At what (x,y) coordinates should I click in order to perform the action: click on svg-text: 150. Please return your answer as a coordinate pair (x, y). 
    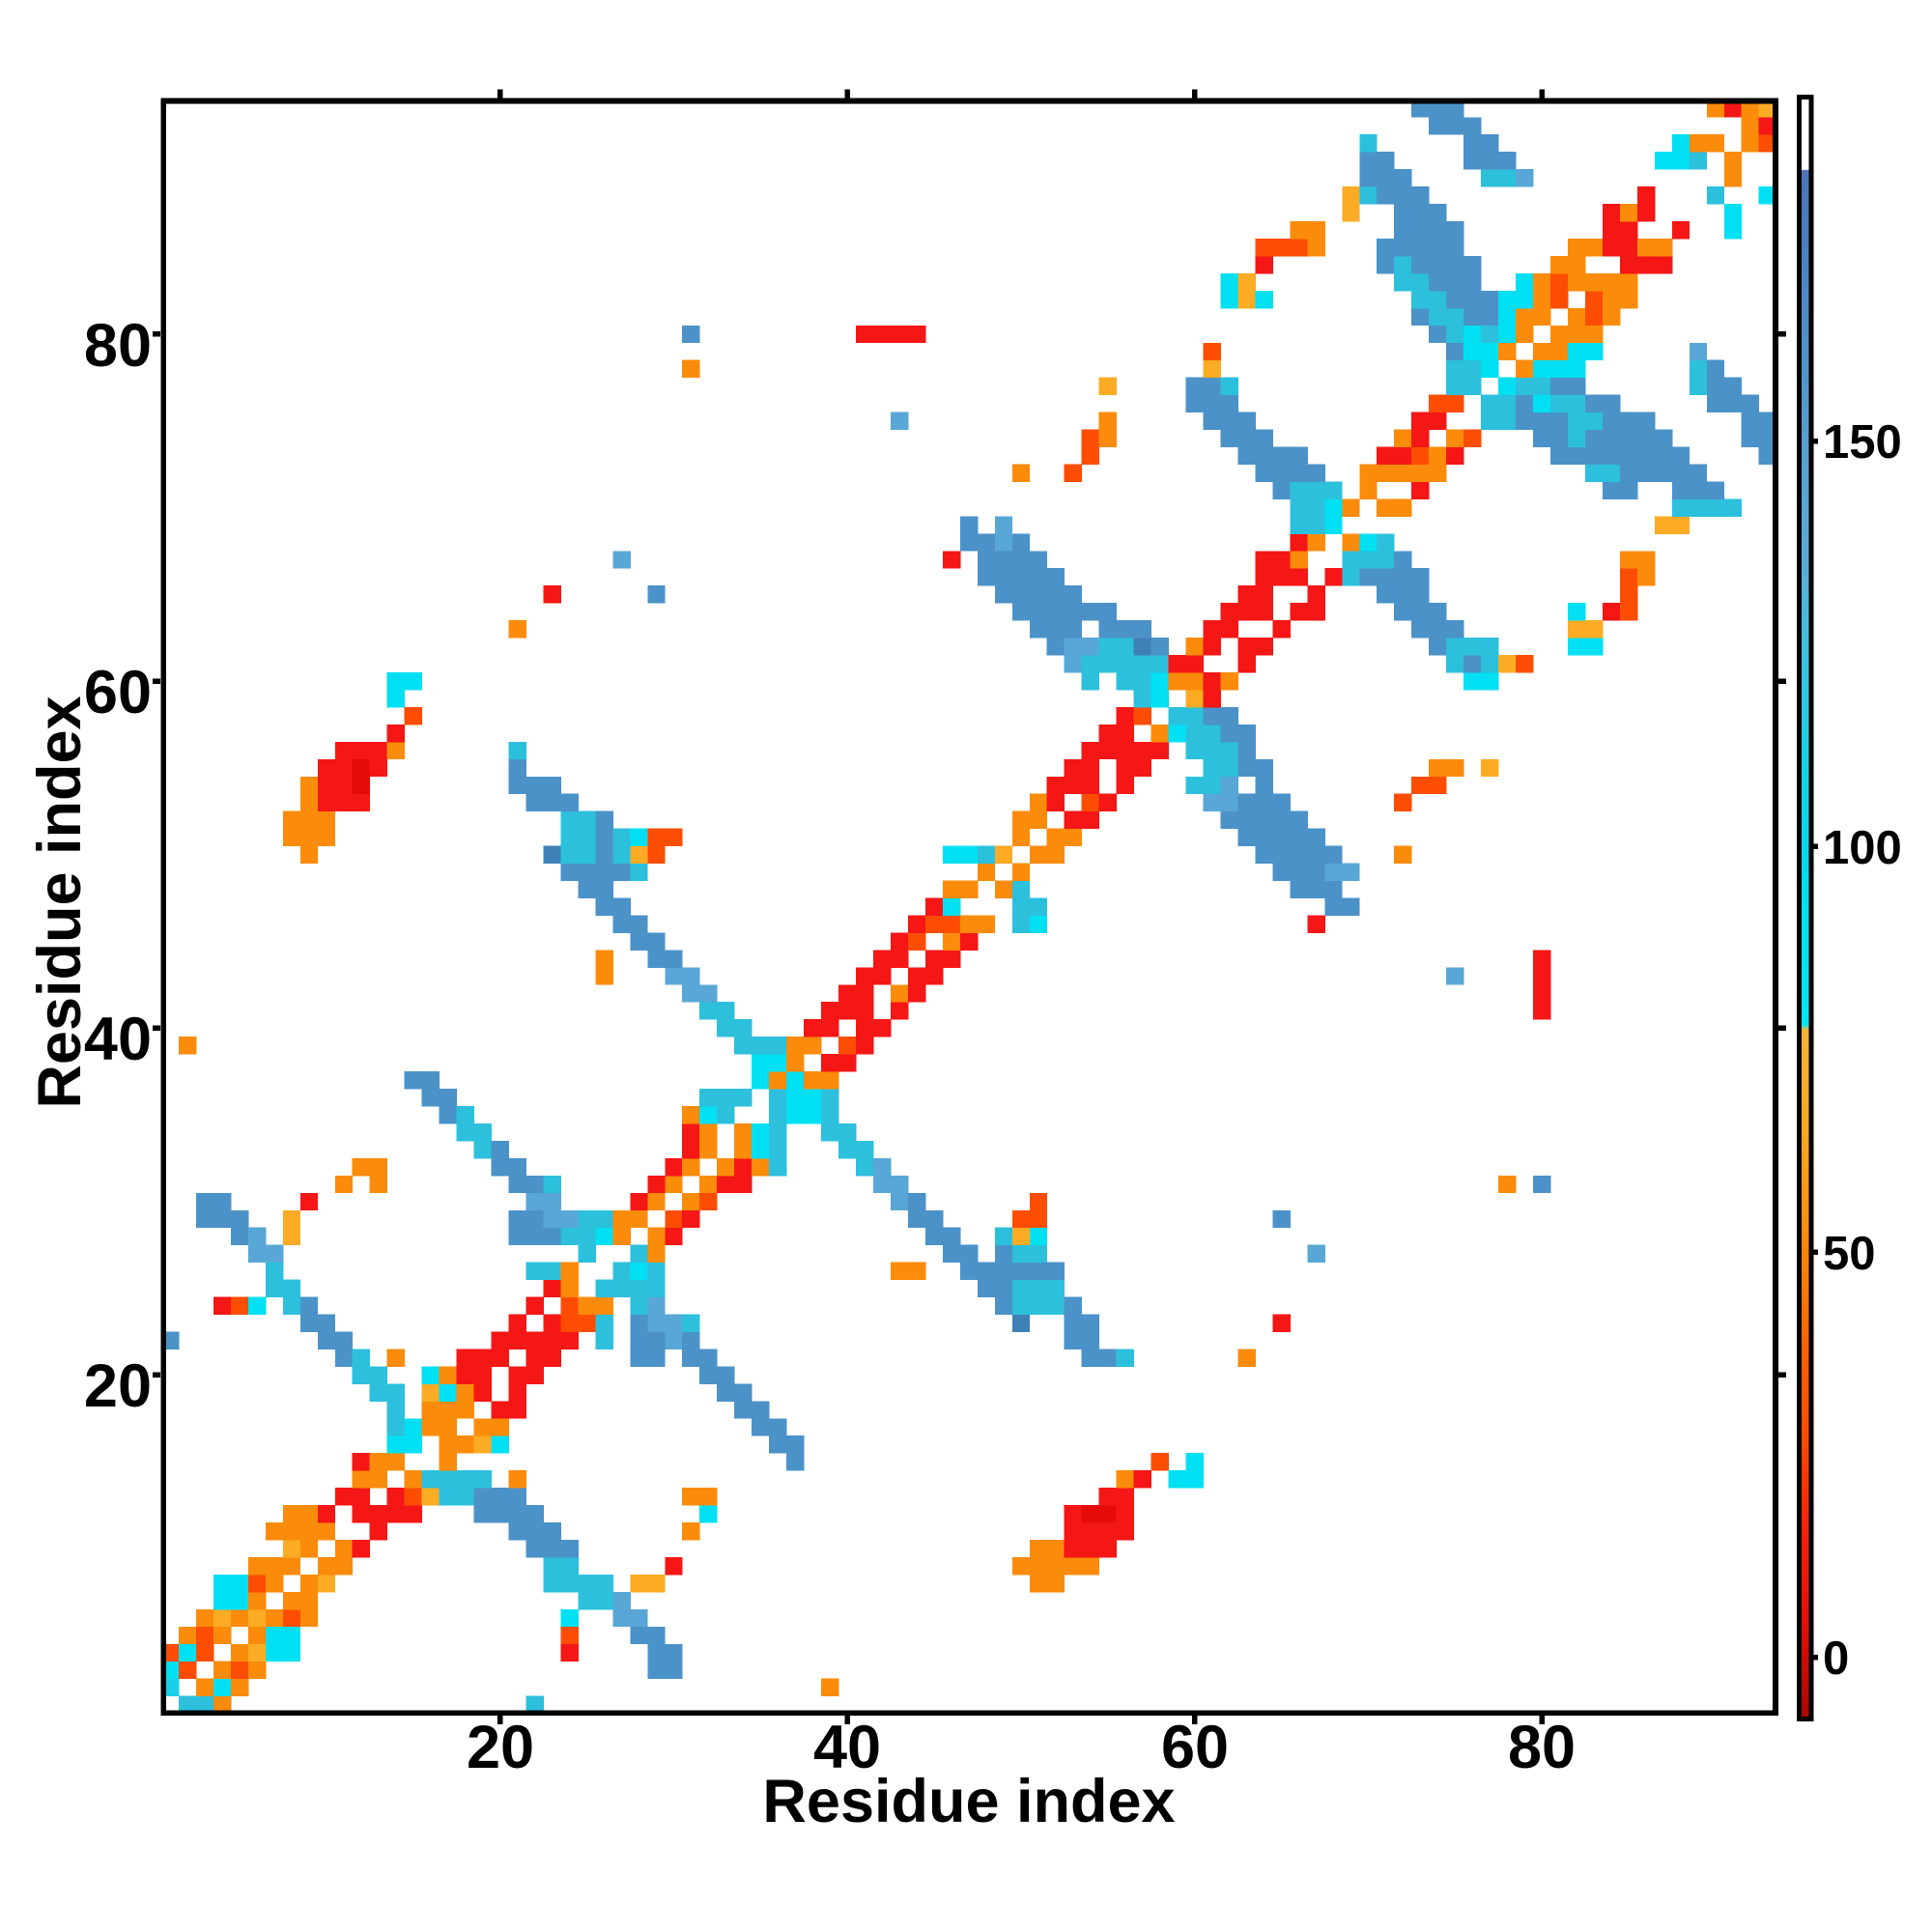
    Looking at the image, I should click on (1862, 442).